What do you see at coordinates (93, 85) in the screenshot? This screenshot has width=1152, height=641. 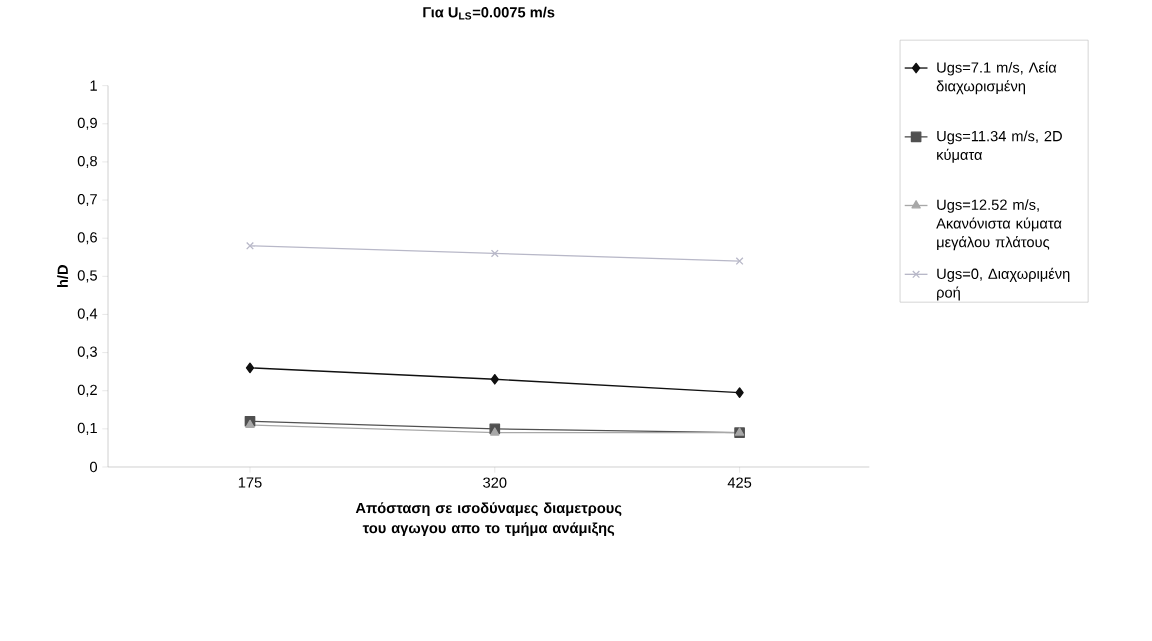 I see `y-tick-label: 1` at bounding box center [93, 85].